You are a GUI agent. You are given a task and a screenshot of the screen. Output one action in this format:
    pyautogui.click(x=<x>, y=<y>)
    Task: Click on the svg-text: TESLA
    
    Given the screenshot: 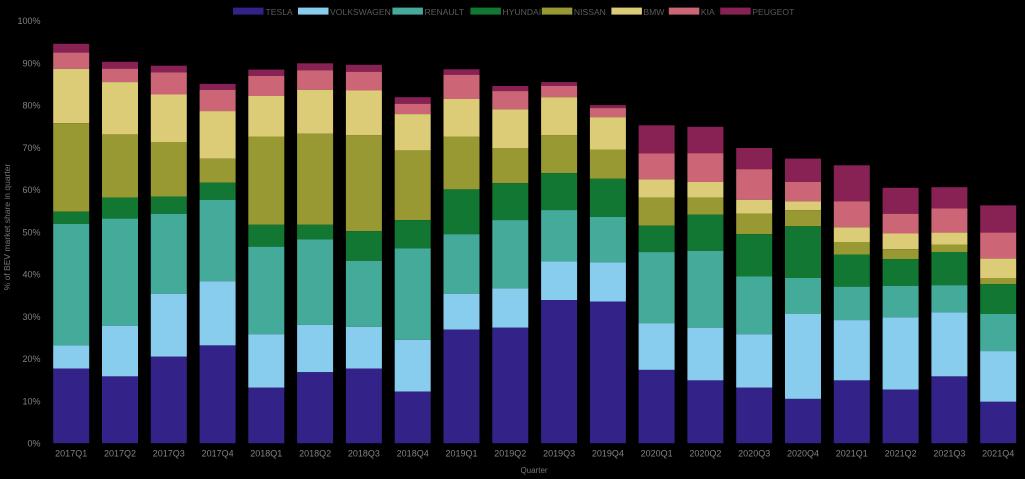 What is the action you would take?
    pyautogui.click(x=279, y=12)
    